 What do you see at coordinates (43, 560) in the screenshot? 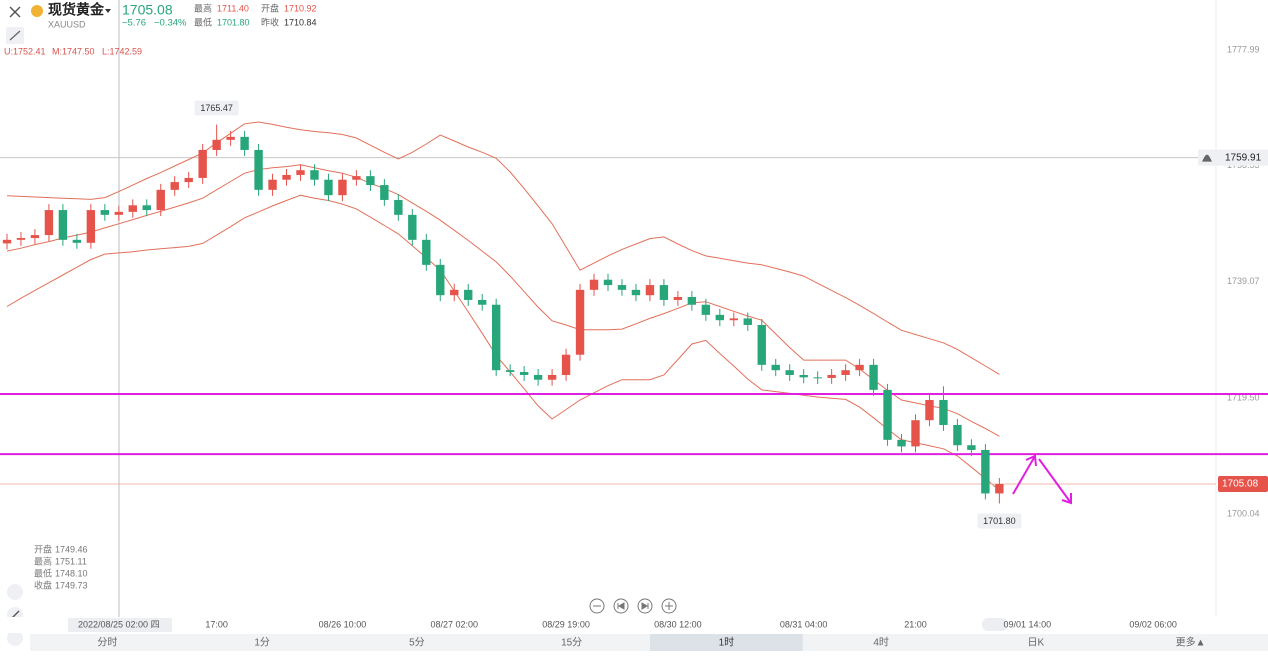
I see `info-label: 最高` at bounding box center [43, 560].